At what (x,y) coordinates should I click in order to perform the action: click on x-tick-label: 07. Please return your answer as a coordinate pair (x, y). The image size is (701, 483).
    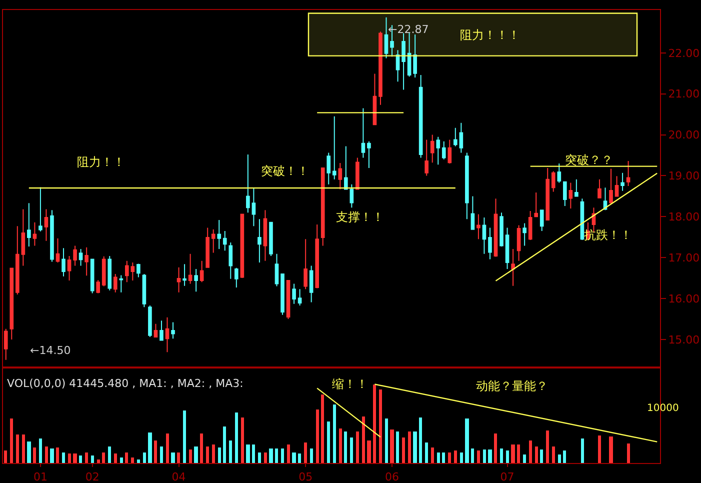
    Looking at the image, I should click on (507, 476).